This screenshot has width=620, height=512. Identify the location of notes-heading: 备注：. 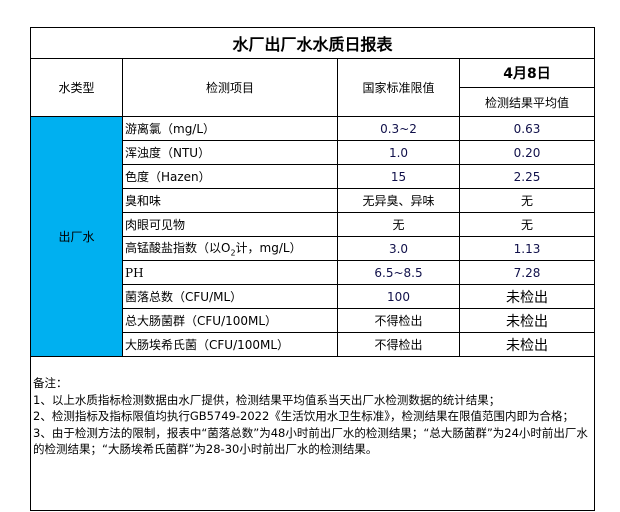
(50, 383).